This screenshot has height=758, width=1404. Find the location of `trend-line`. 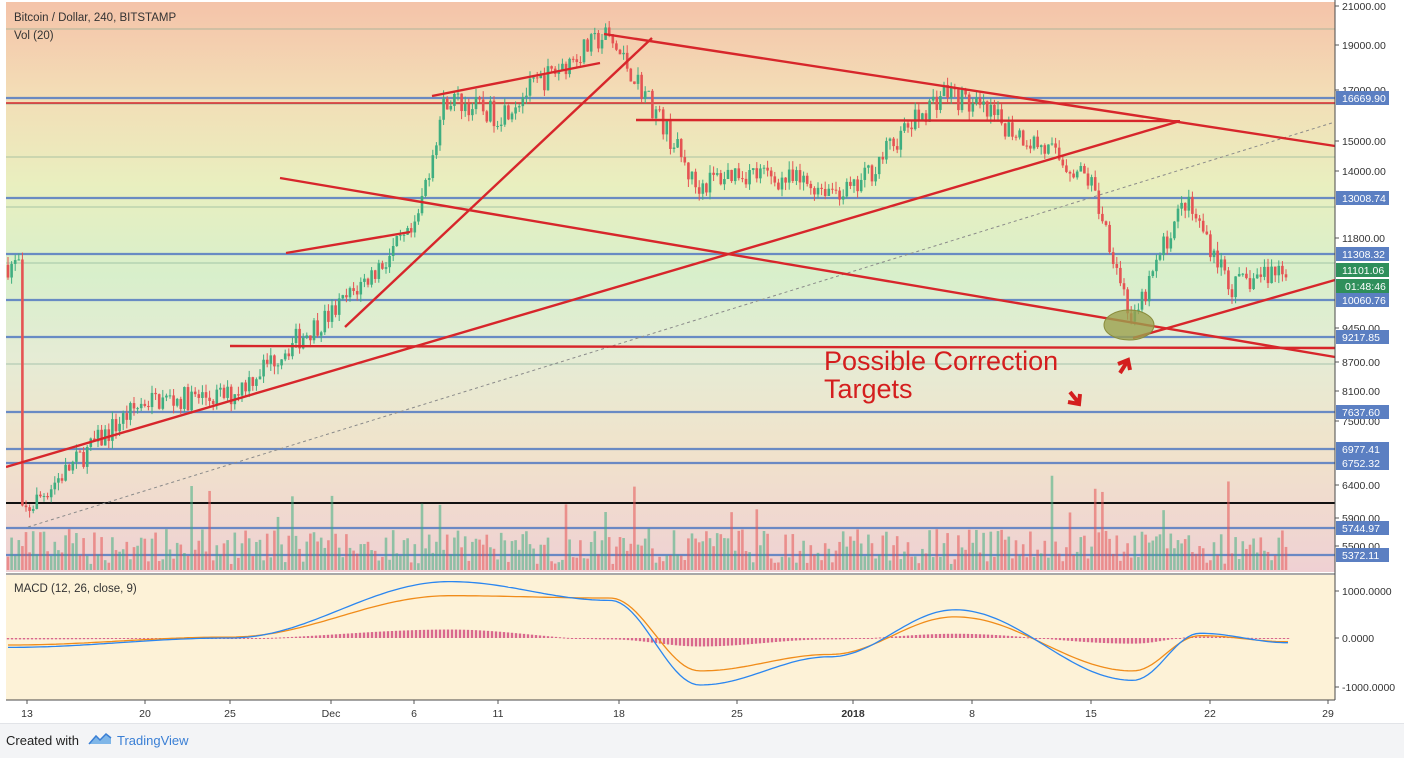

trend-line is located at coordinates (782, 347).